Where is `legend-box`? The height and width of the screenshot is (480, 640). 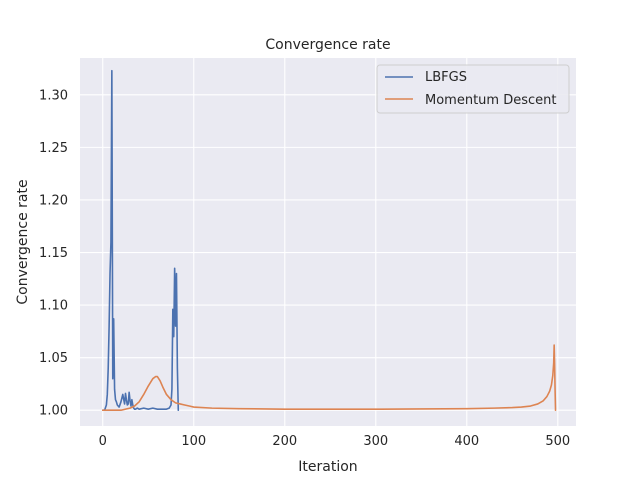
legend-box is located at coordinates (473, 89).